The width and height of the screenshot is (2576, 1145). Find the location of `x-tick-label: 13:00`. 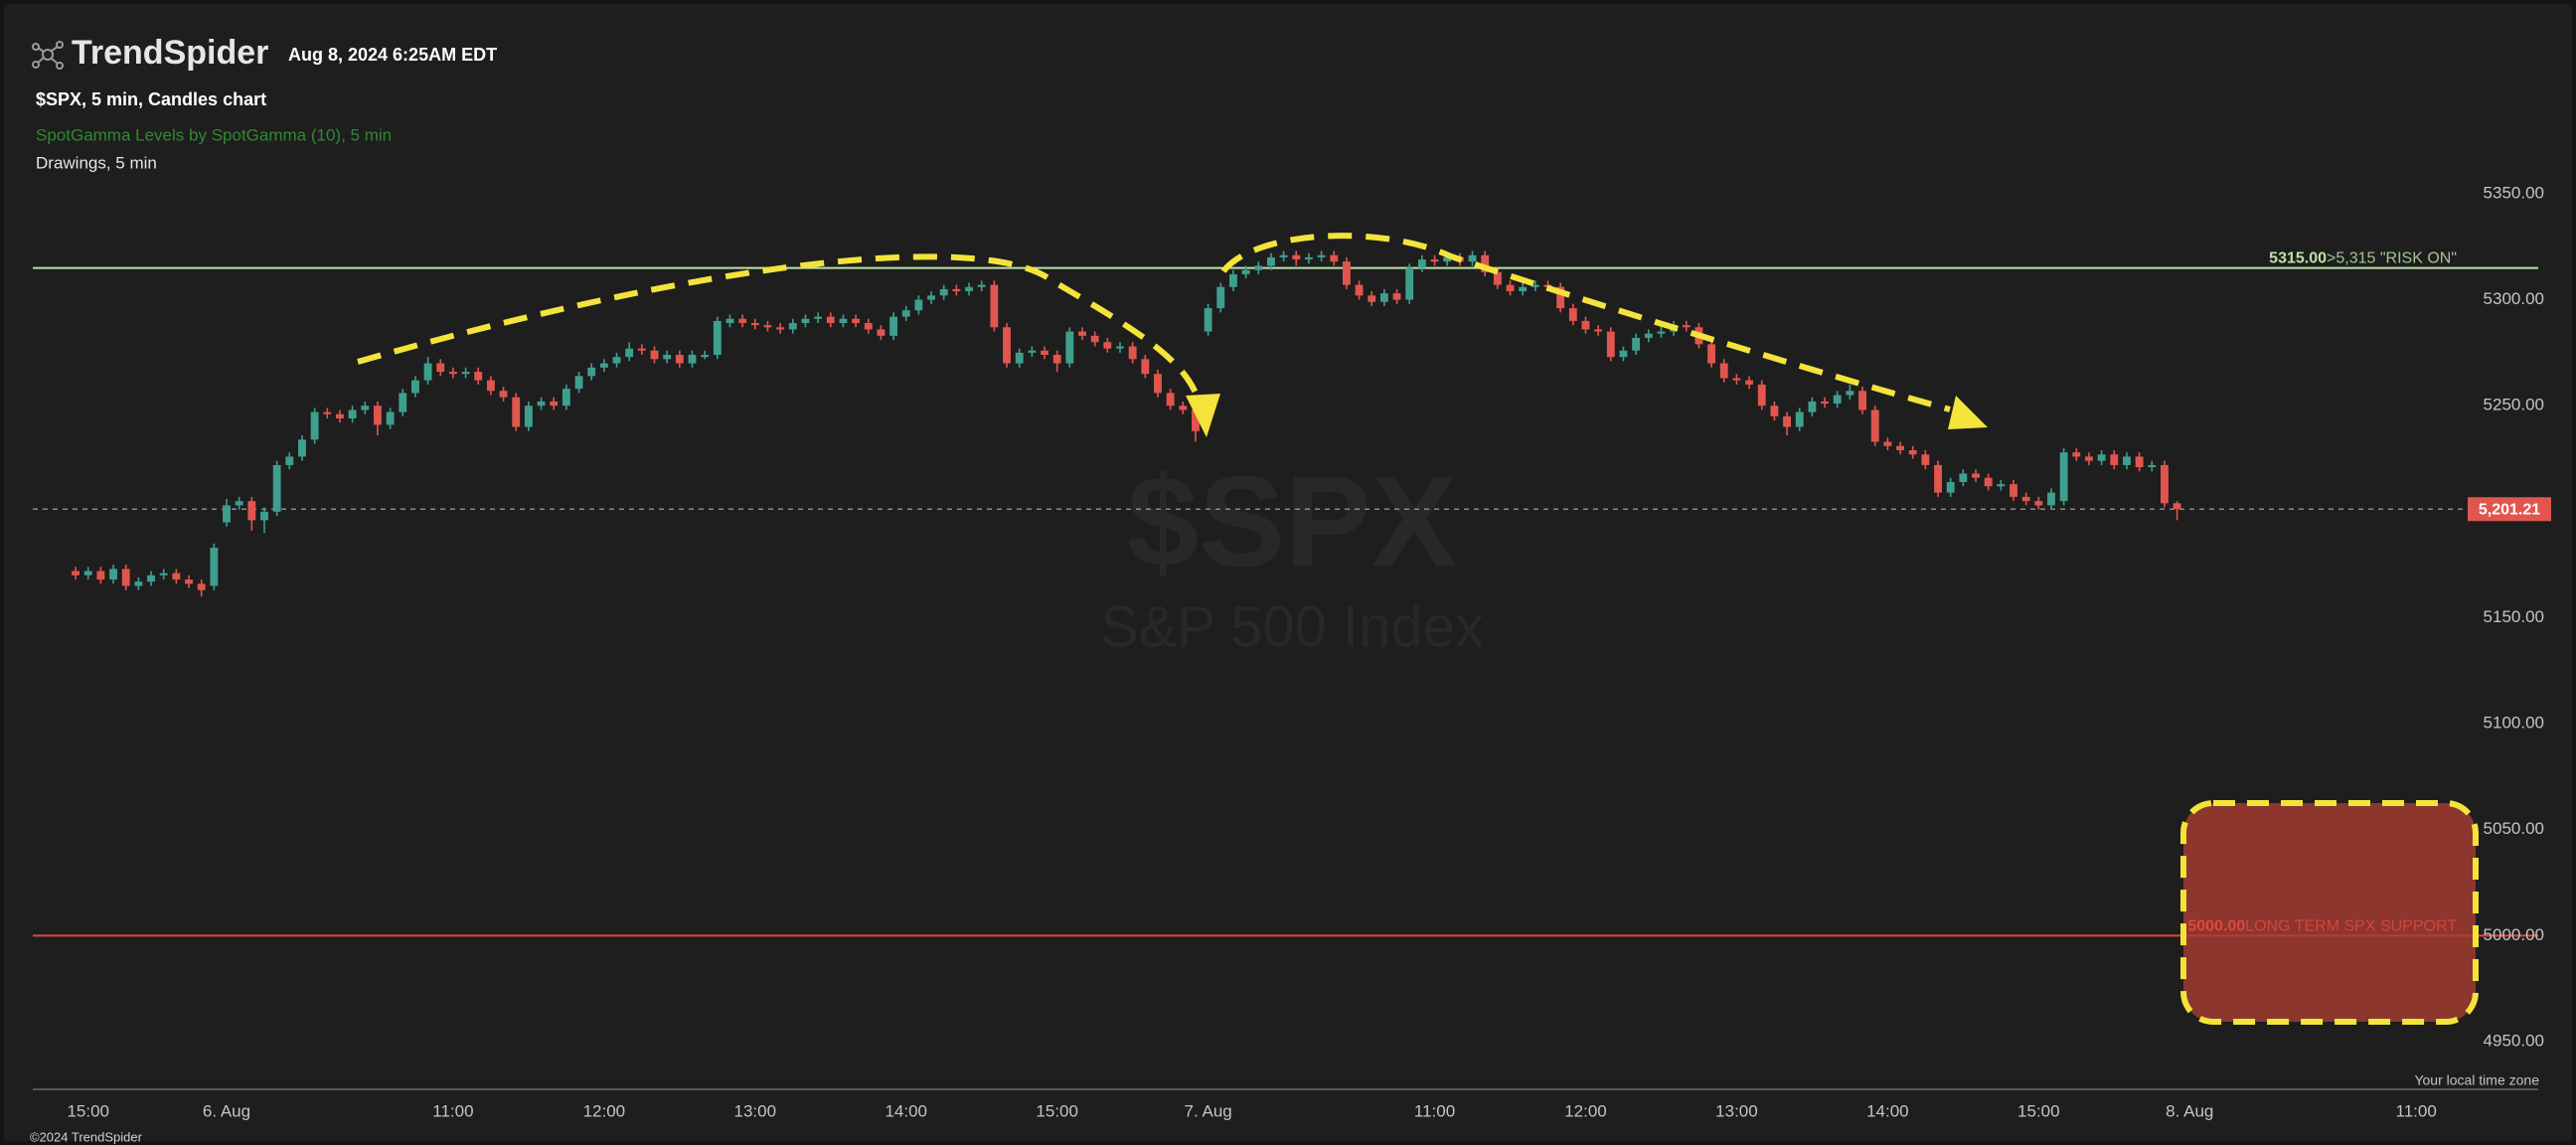

x-tick-label: 13:00 is located at coordinates (1736, 1111).